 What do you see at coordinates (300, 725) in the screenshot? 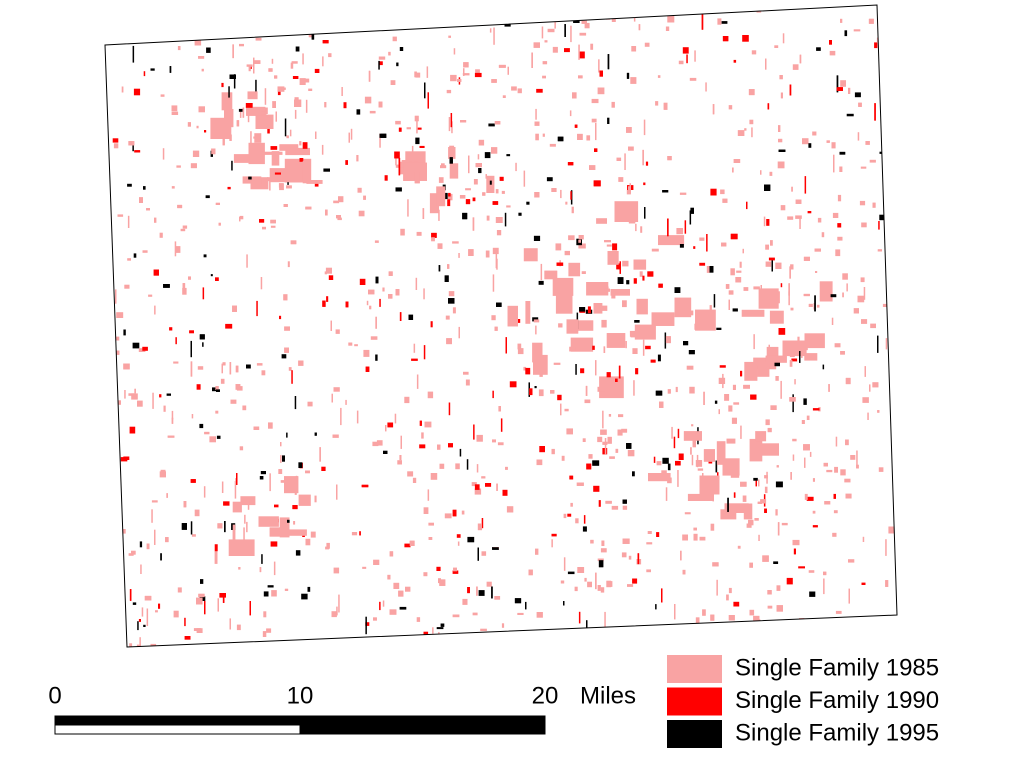
I see `scale-outline` at bounding box center [300, 725].